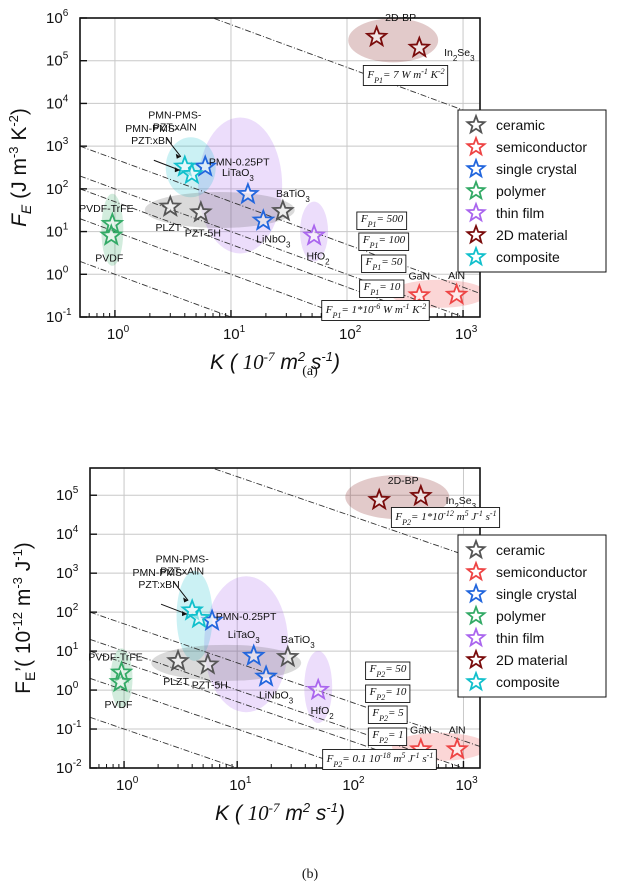 The height and width of the screenshot is (895, 622). Describe the element at coordinates (273, 242) in the screenshot. I see `point-label: LiNbO3` at that location.